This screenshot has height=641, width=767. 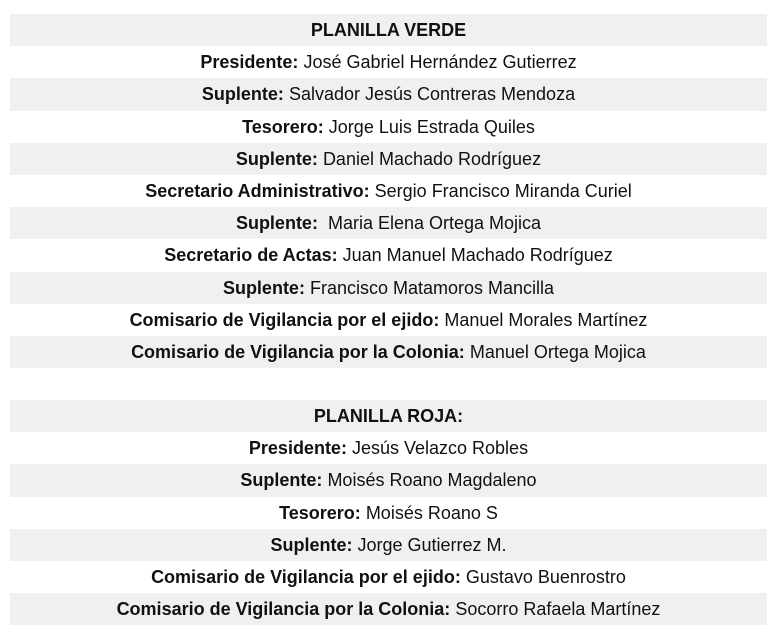 I want to click on person-name: Moisés Roano Magdaleno, so click(x=432, y=480).